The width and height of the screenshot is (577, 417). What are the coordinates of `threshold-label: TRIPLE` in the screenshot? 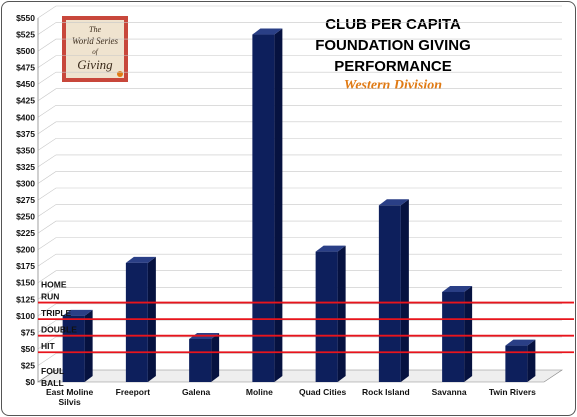 It's located at (56, 313).